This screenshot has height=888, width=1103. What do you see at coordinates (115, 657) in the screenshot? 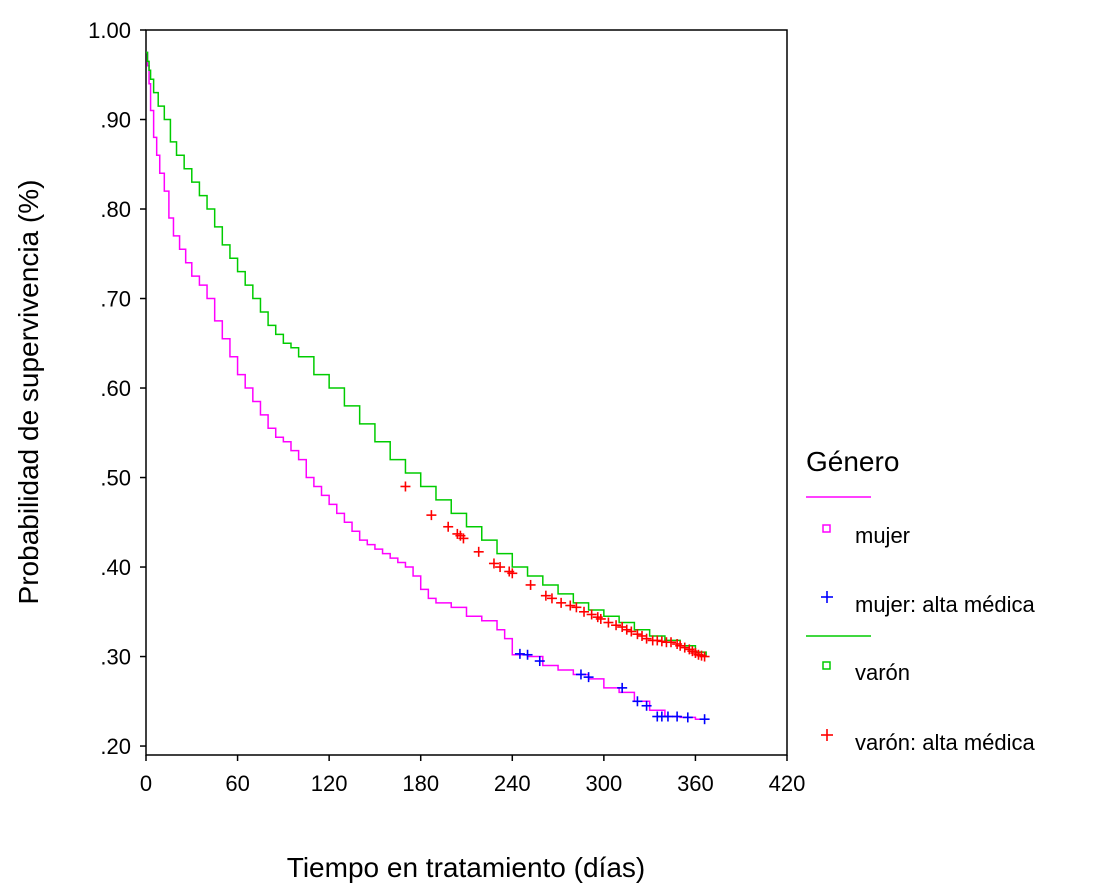
I see `y-tick-label: .30` at bounding box center [115, 657].